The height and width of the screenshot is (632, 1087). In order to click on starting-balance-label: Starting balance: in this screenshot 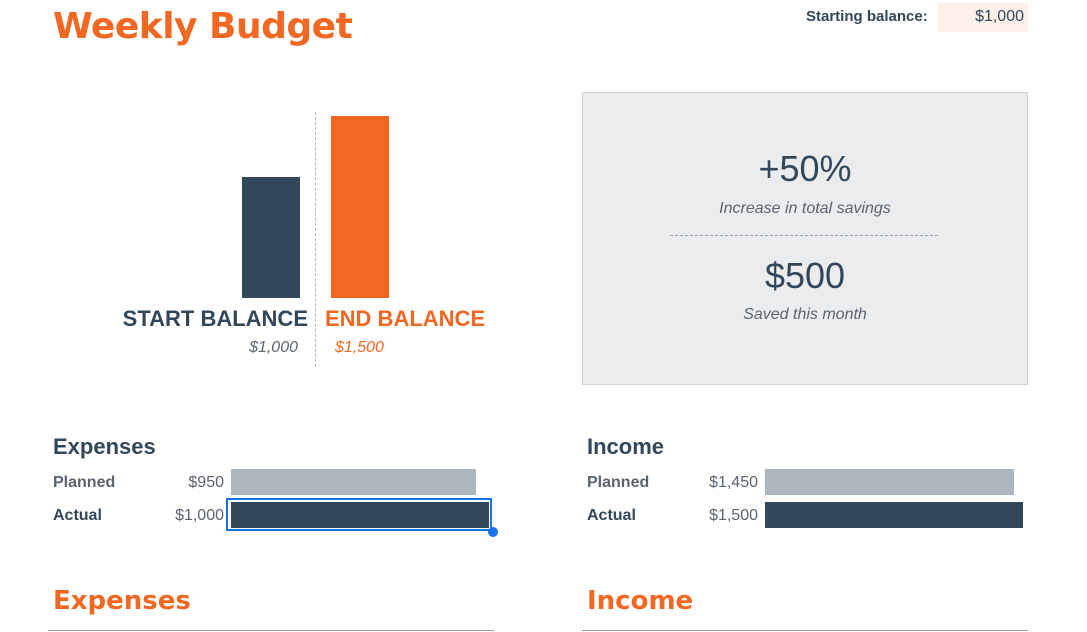, I will do `click(867, 16)`.